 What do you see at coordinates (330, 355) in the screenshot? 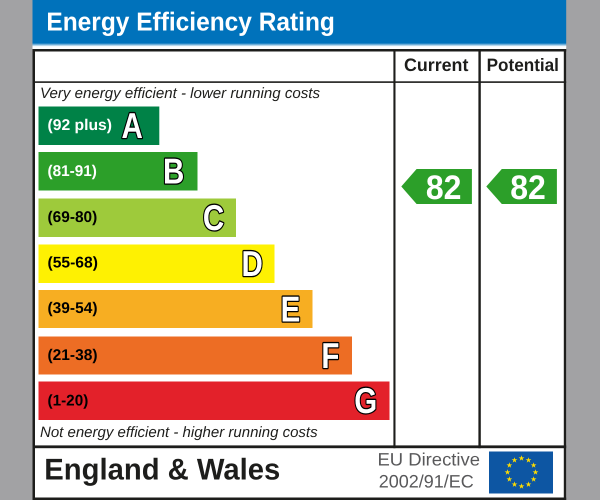
I see `svg-text: F` at bounding box center [330, 355].